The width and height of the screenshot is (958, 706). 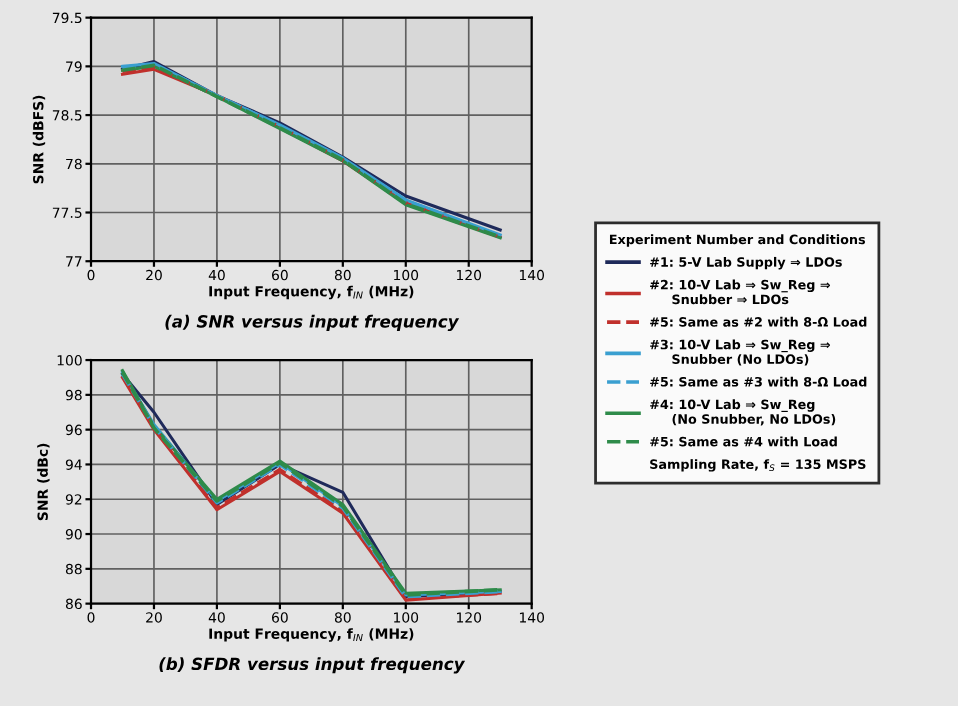 What do you see at coordinates (312, 323) in the screenshot?
I see `text: (a) SNR versus input frequency` at bounding box center [312, 323].